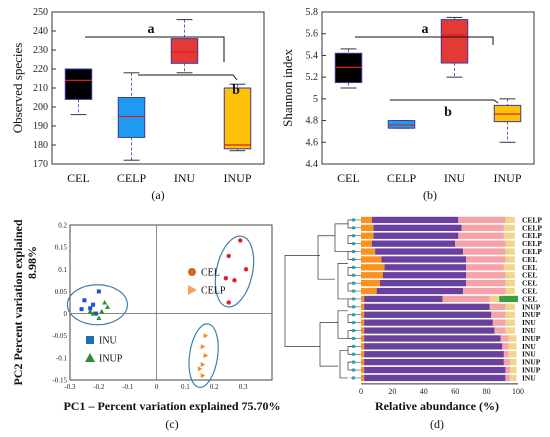 This screenshot has width=550, height=437. I want to click on significance-bracket-b, so click(444, 101).